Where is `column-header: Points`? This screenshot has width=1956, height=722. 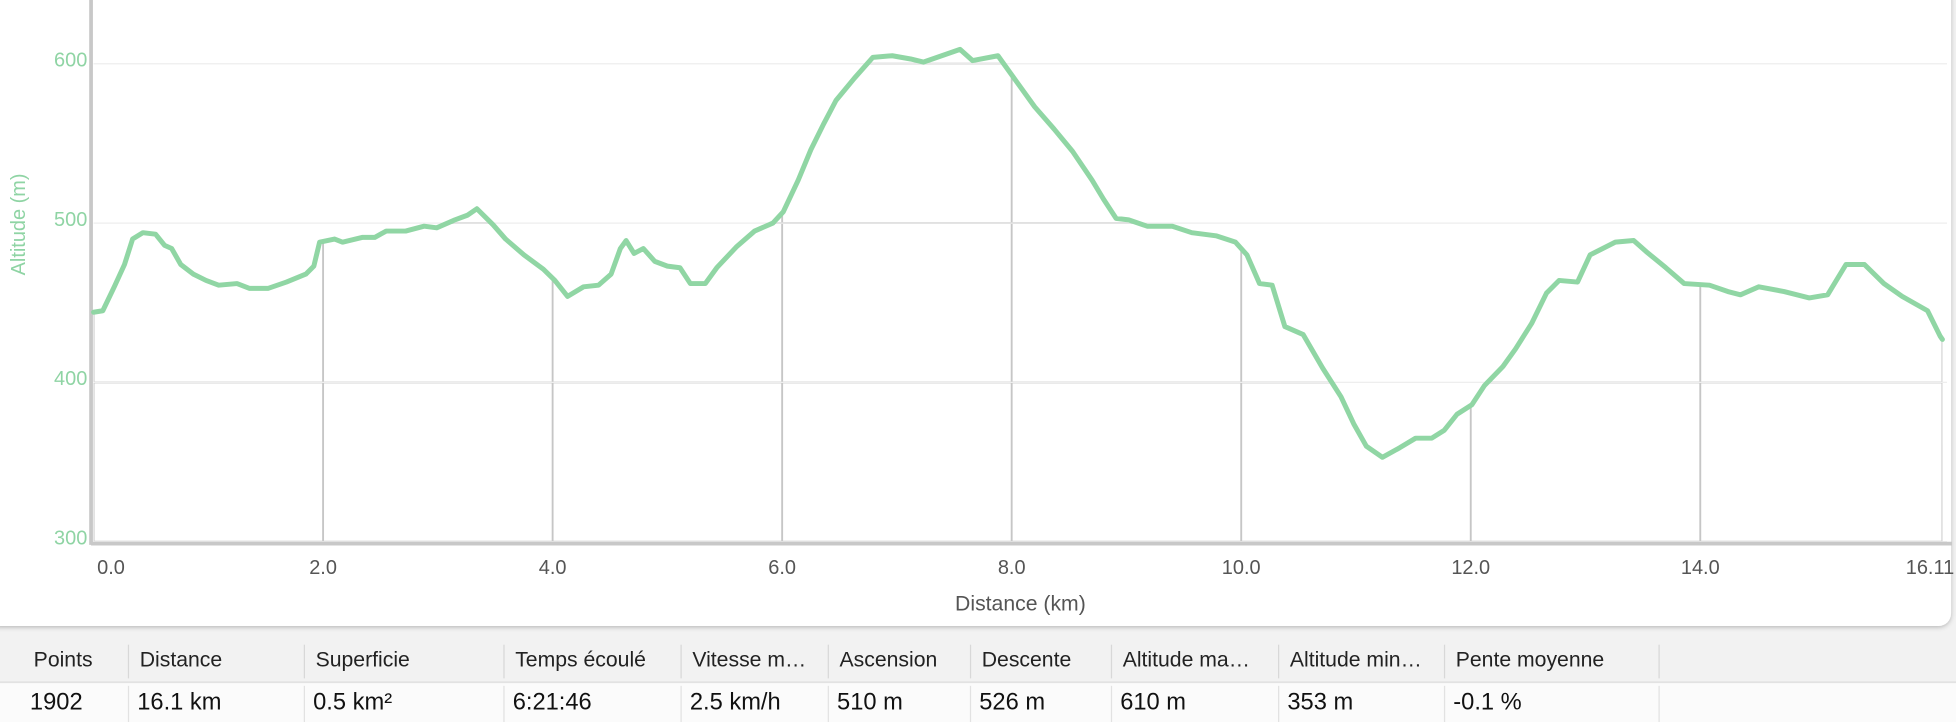 column-header: Points is located at coordinates (63, 659).